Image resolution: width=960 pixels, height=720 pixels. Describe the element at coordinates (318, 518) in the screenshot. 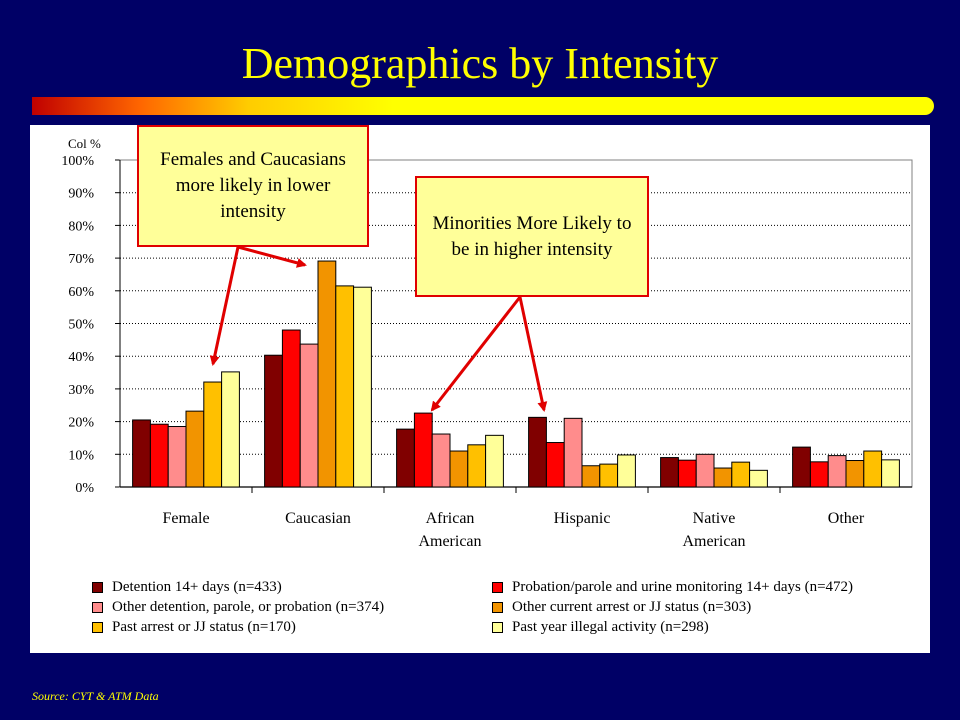

I see `x-category-label: Caucasian` at that location.